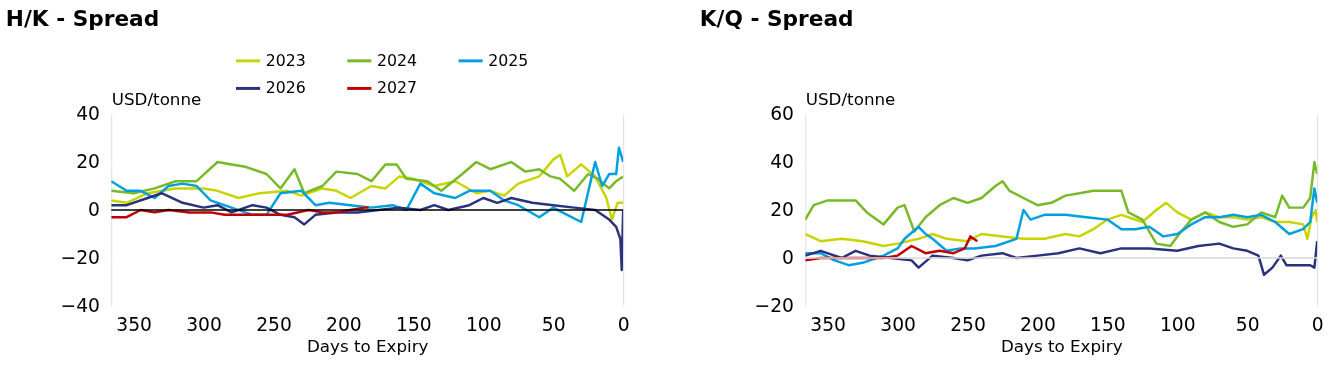 The height and width of the screenshot is (379, 1329). I want to click on legend-label: 2024, so click(397, 60).